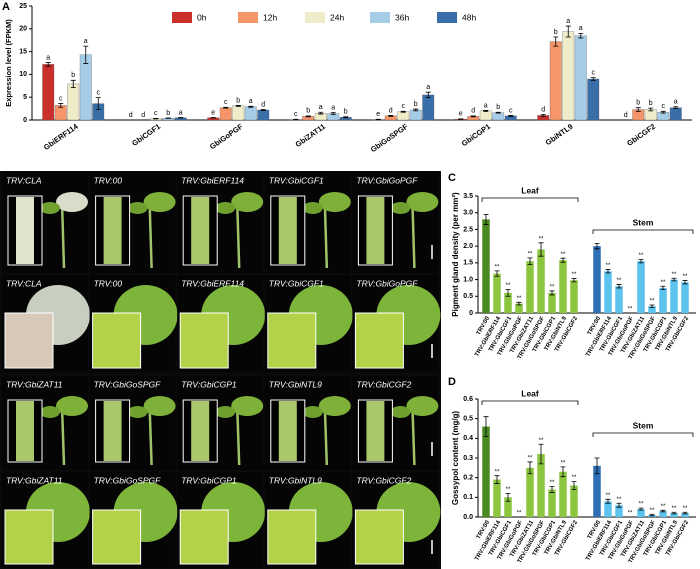 This screenshot has width=700, height=569. I want to click on photo-label: TRV:GbiCGP1, so click(209, 384).